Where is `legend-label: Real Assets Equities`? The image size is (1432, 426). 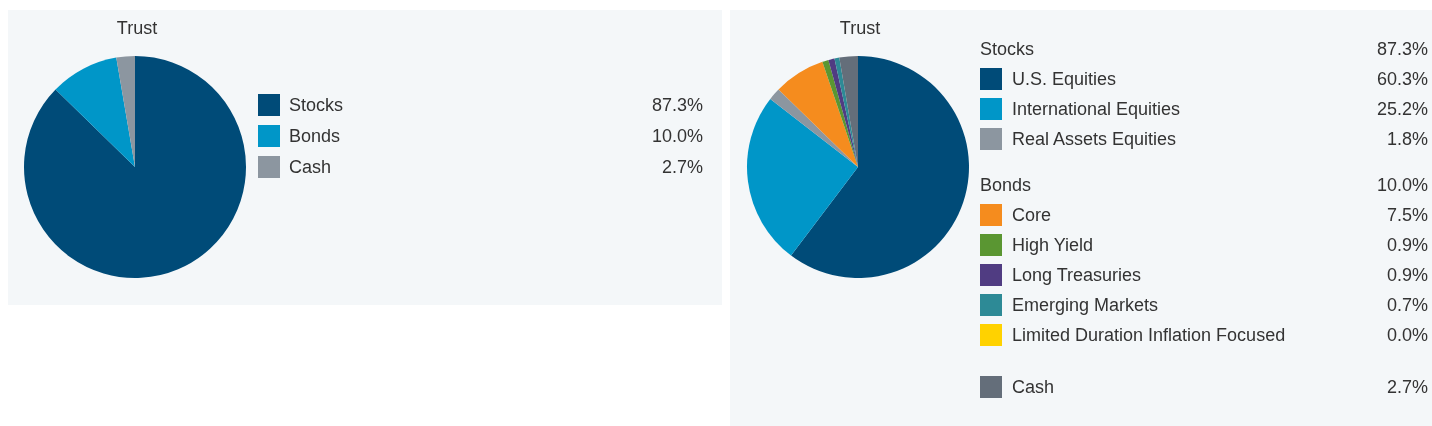 legend-label: Real Assets Equities is located at coordinates (1094, 139).